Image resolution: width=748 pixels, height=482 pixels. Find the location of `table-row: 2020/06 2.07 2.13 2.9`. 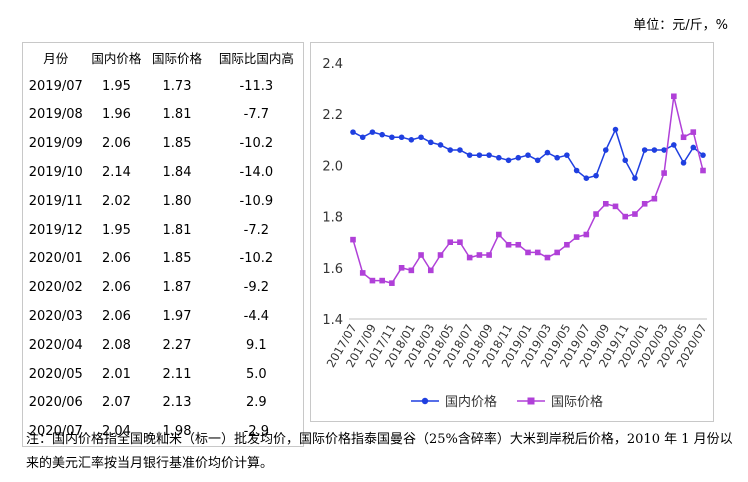

table-row: 2020/06 2.07 2.13 2.9 is located at coordinates (163, 403).